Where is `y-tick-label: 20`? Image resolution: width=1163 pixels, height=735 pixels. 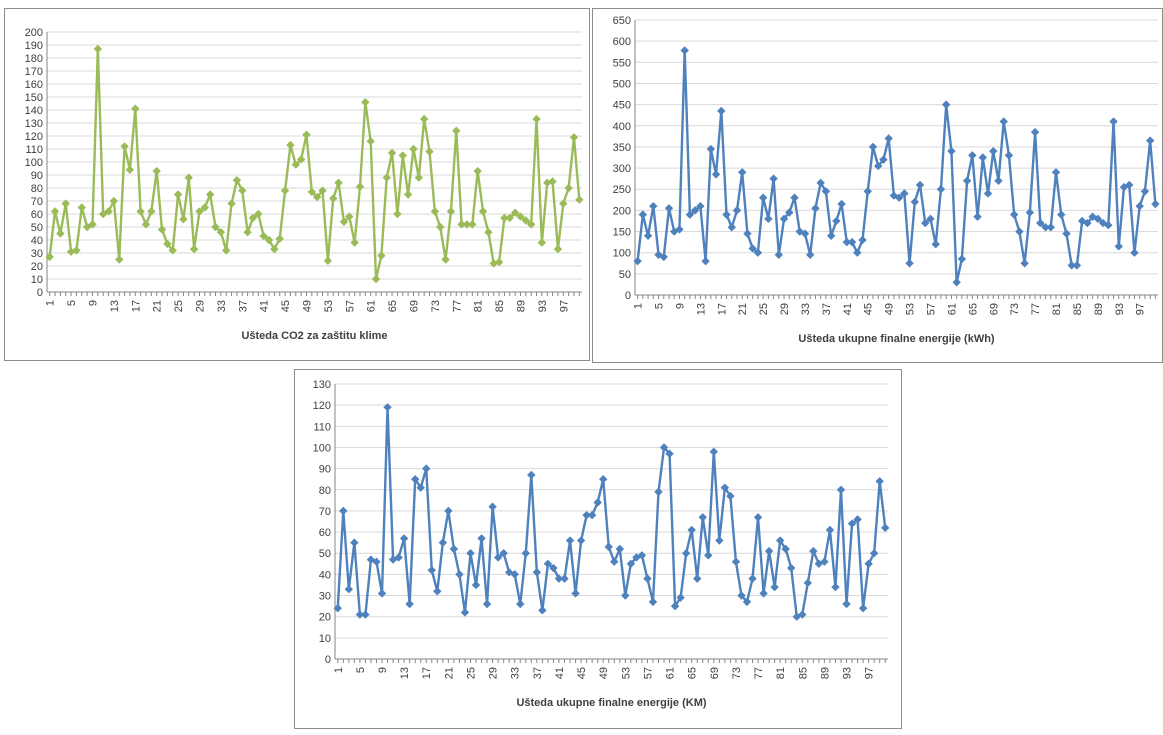
y-tick-label: 20 is located at coordinates (325, 618).